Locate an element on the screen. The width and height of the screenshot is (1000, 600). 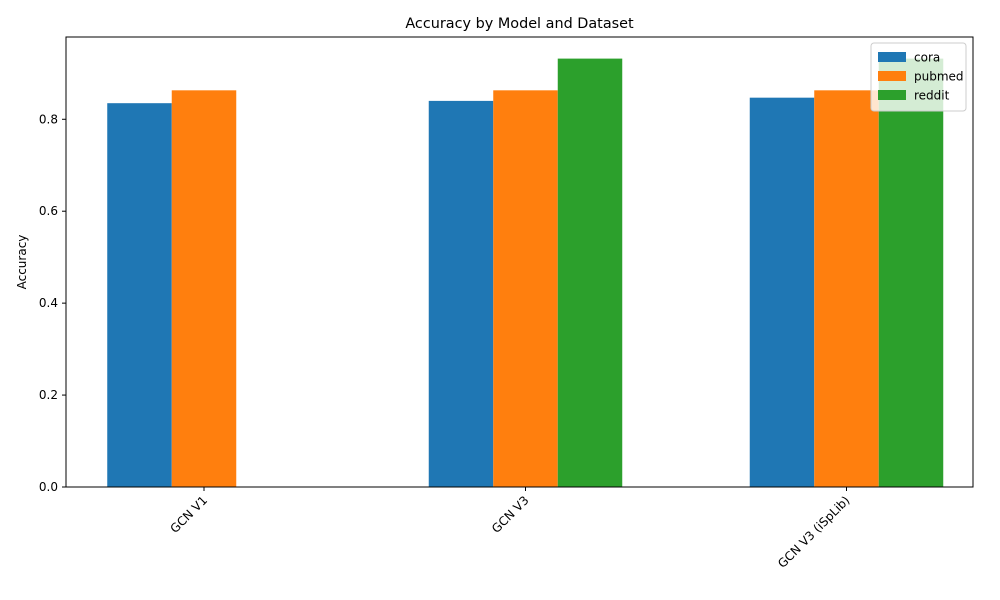
x-tick-label: GCN V3 is located at coordinates (510, 514).